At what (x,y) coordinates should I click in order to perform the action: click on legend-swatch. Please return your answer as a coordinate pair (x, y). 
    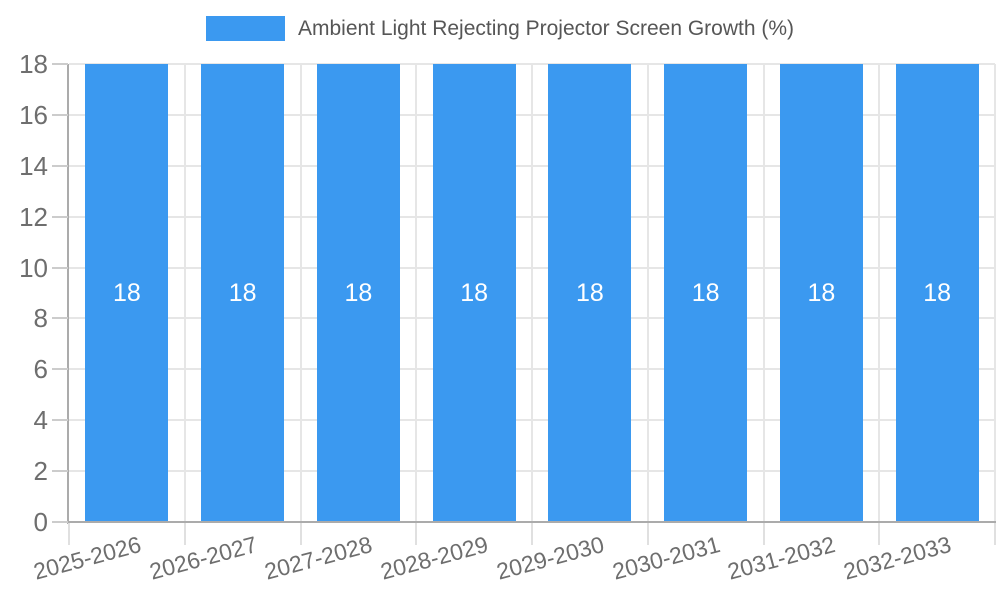
    Looking at the image, I should click on (245, 28).